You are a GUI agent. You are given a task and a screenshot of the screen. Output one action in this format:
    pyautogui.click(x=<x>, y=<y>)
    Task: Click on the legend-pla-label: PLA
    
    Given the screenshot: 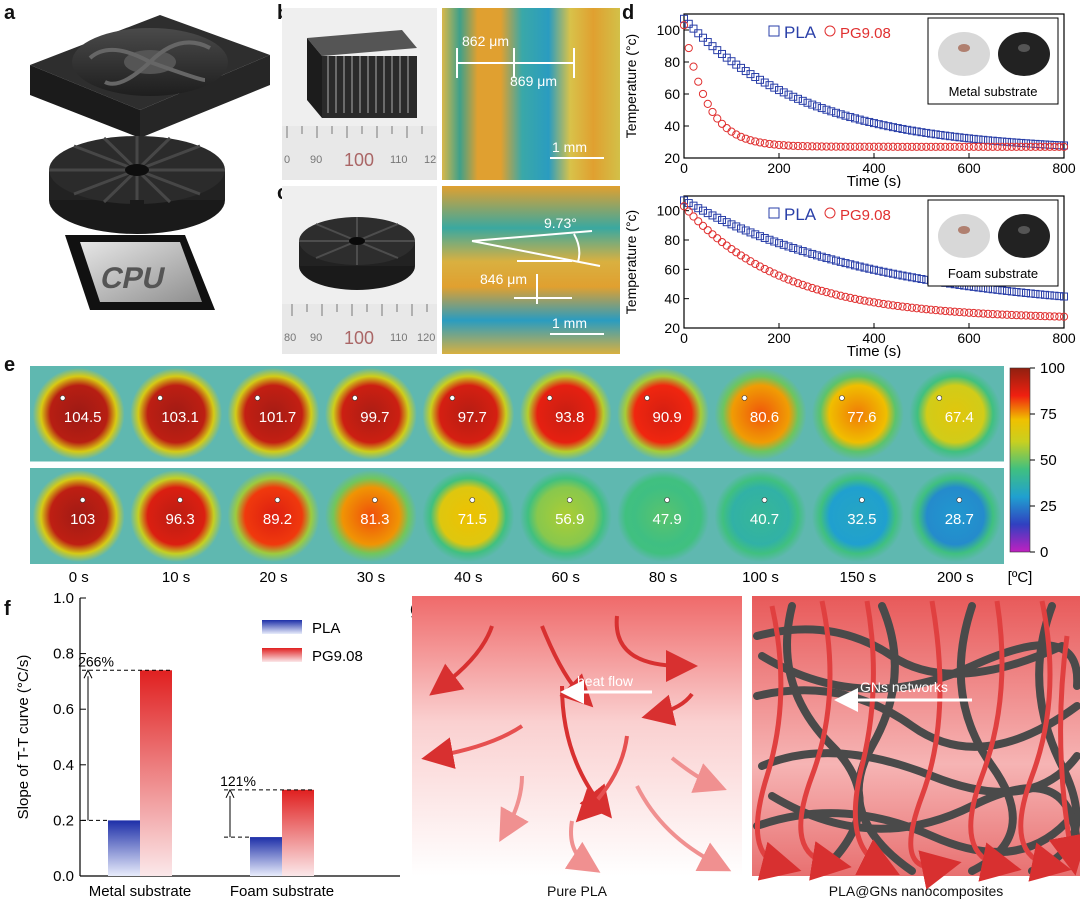 What is the action you would take?
    pyautogui.click(x=800, y=32)
    